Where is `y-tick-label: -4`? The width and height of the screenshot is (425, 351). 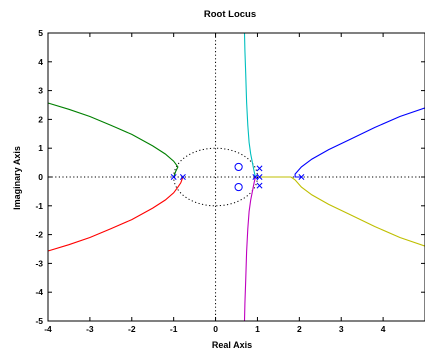
y-tick-label: -4 is located at coordinates (39, 292).